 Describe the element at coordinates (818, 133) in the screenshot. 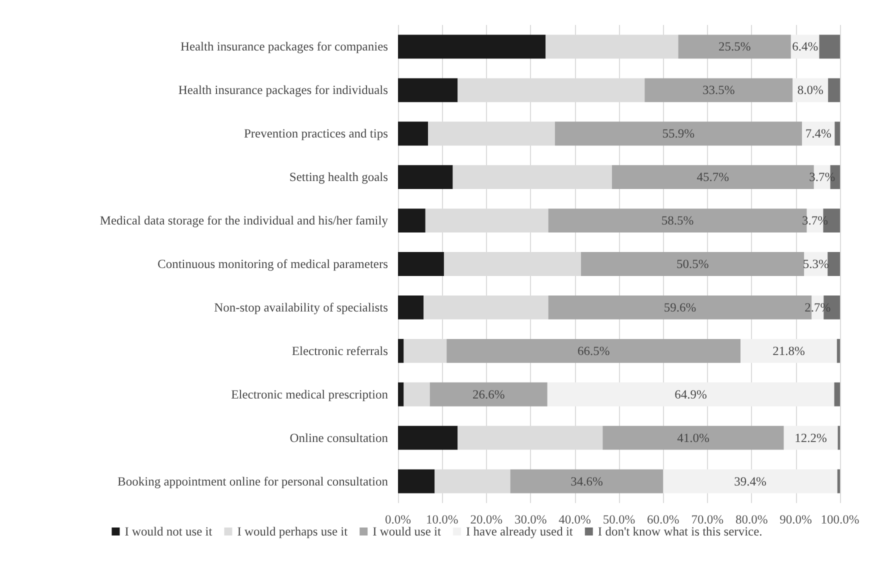

I see `data-label: 7.4%` at that location.